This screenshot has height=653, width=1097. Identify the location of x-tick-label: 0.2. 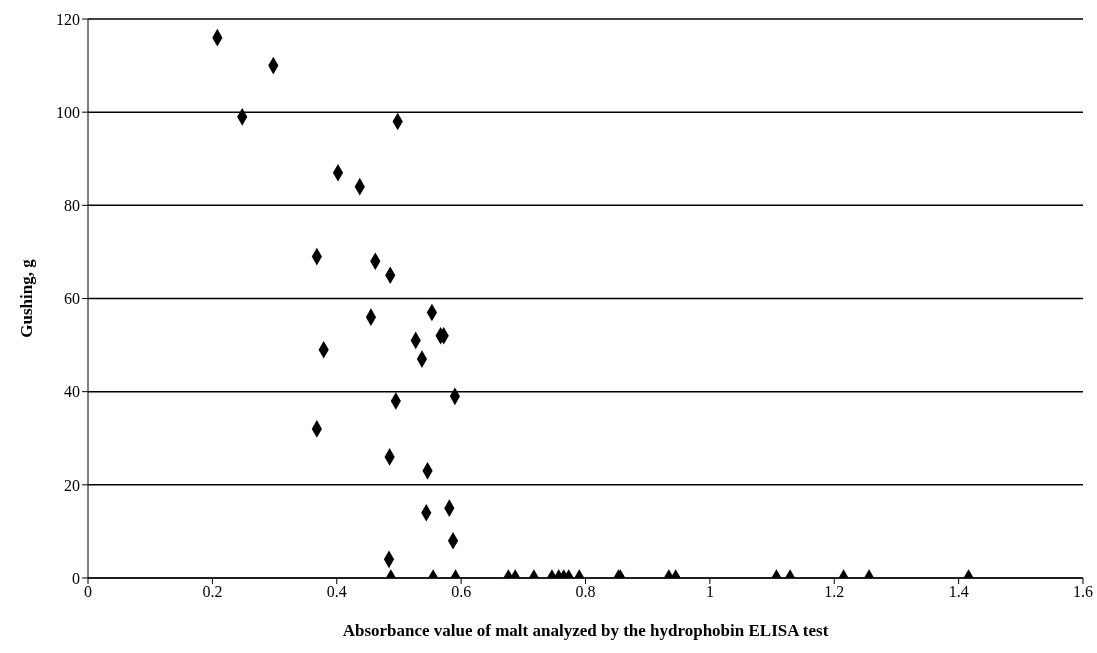
(212, 592).